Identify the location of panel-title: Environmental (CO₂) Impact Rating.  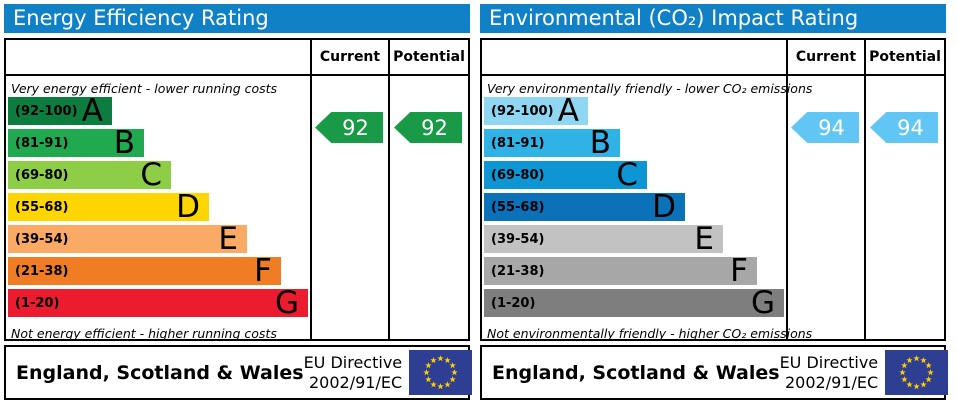
(713, 18).